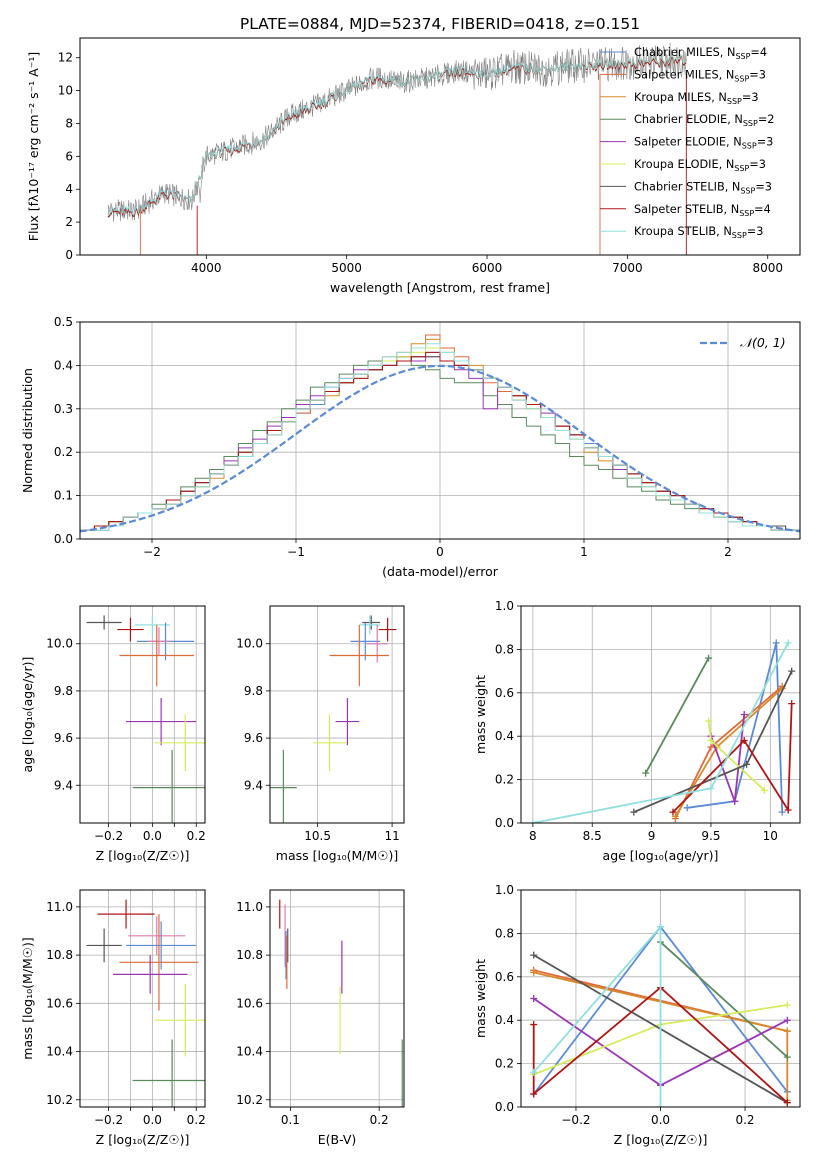  Describe the element at coordinates (69, 123) in the screenshot. I see `y-tick-label: 8` at that location.